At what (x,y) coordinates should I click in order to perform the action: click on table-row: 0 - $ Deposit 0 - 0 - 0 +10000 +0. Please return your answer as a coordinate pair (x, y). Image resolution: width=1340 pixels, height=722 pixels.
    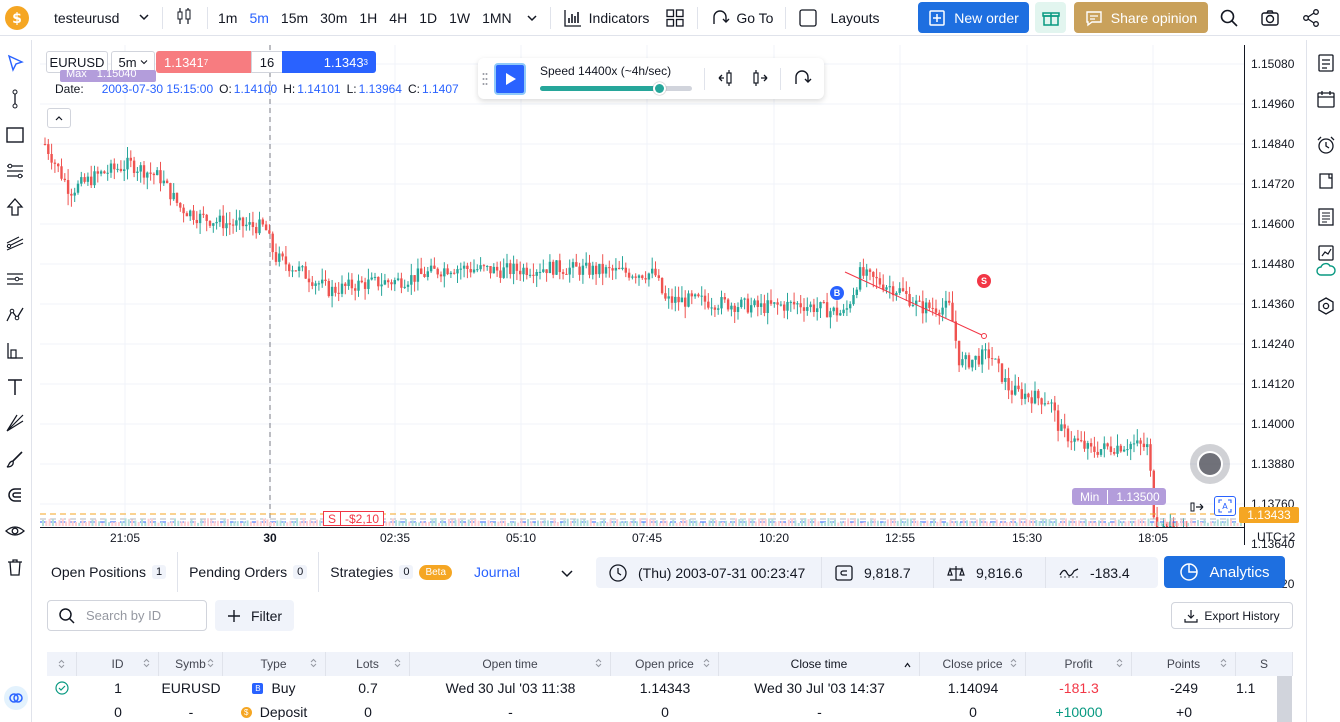
    Looking at the image, I should click on (670, 711).